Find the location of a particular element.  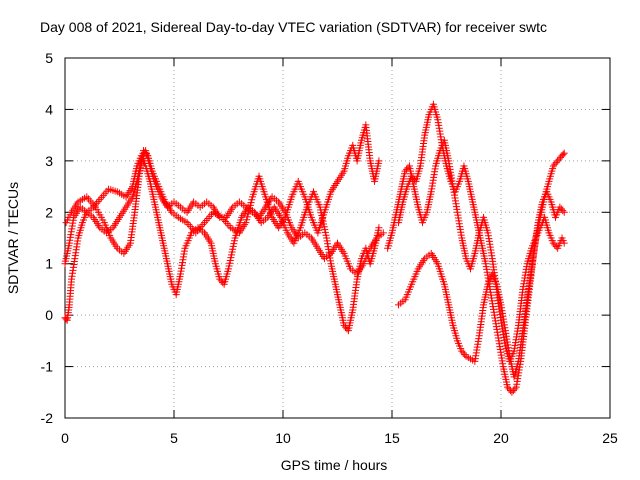

y-tick-label: 5 is located at coordinates (49, 58).